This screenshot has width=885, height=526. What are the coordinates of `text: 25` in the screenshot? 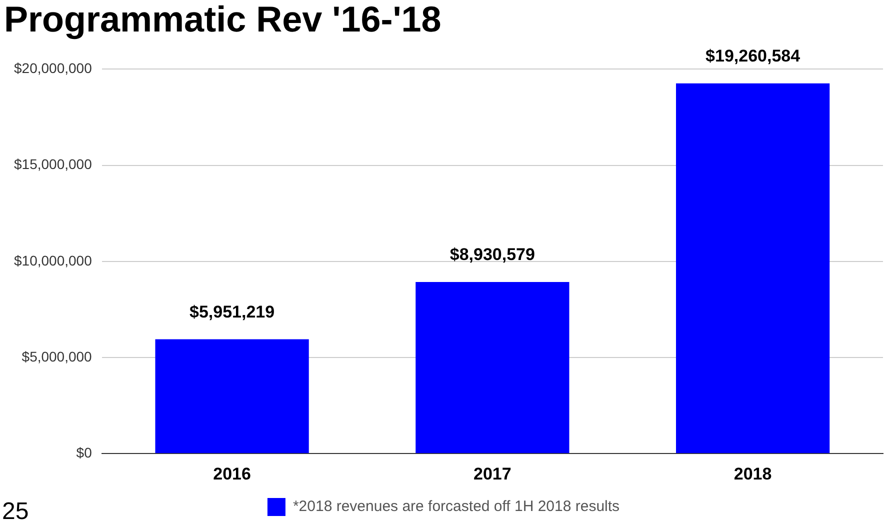 It's located at (15, 512).